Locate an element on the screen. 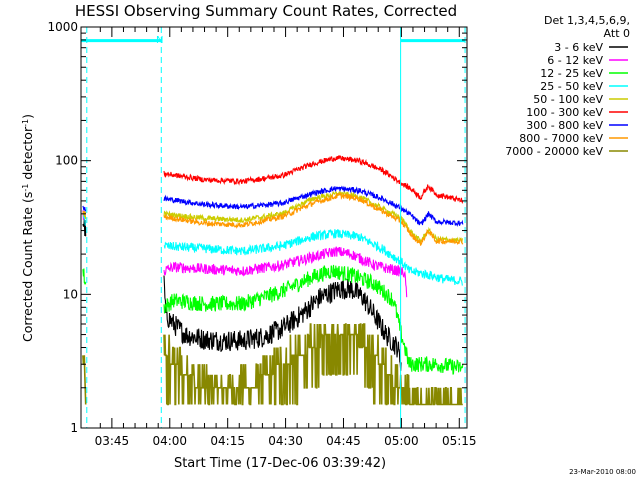  legend-header-attenuator: Att 0 is located at coordinates (617, 33).